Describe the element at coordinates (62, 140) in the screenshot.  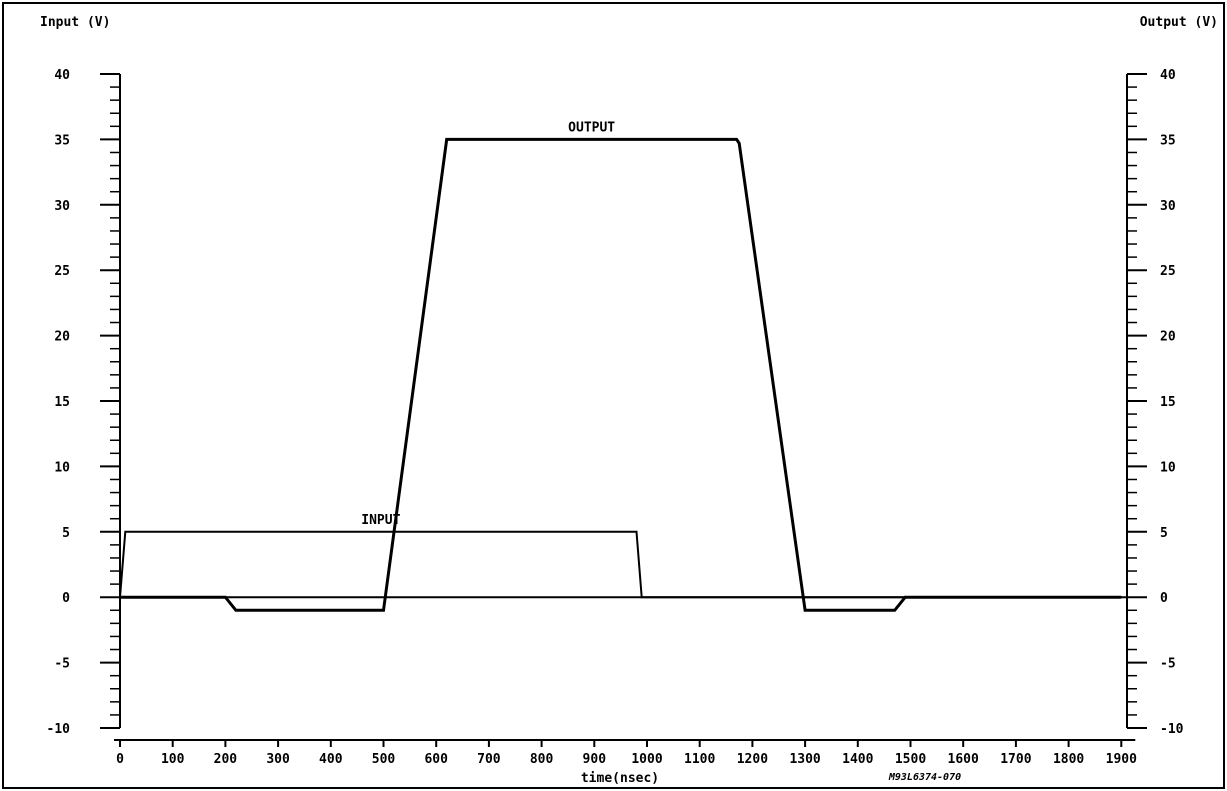
I see `left-y-tick-label: 35` at that location.